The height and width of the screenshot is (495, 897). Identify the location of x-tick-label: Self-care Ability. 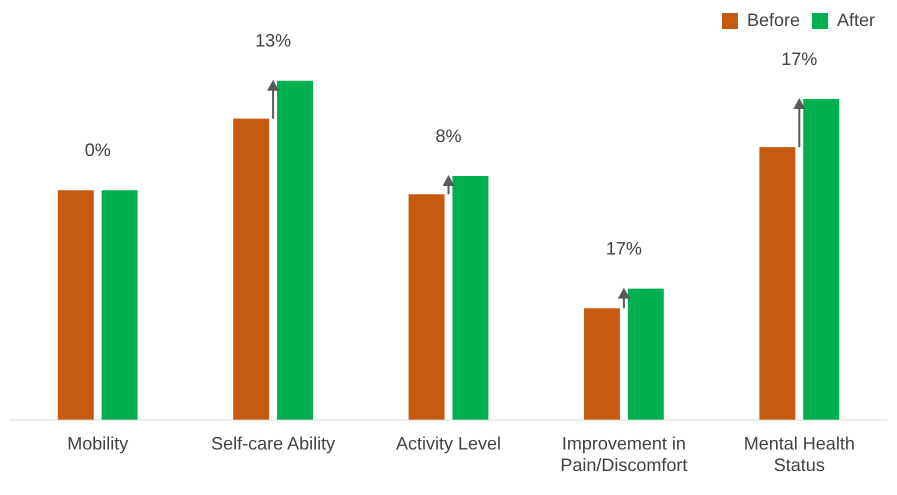
(273, 444).